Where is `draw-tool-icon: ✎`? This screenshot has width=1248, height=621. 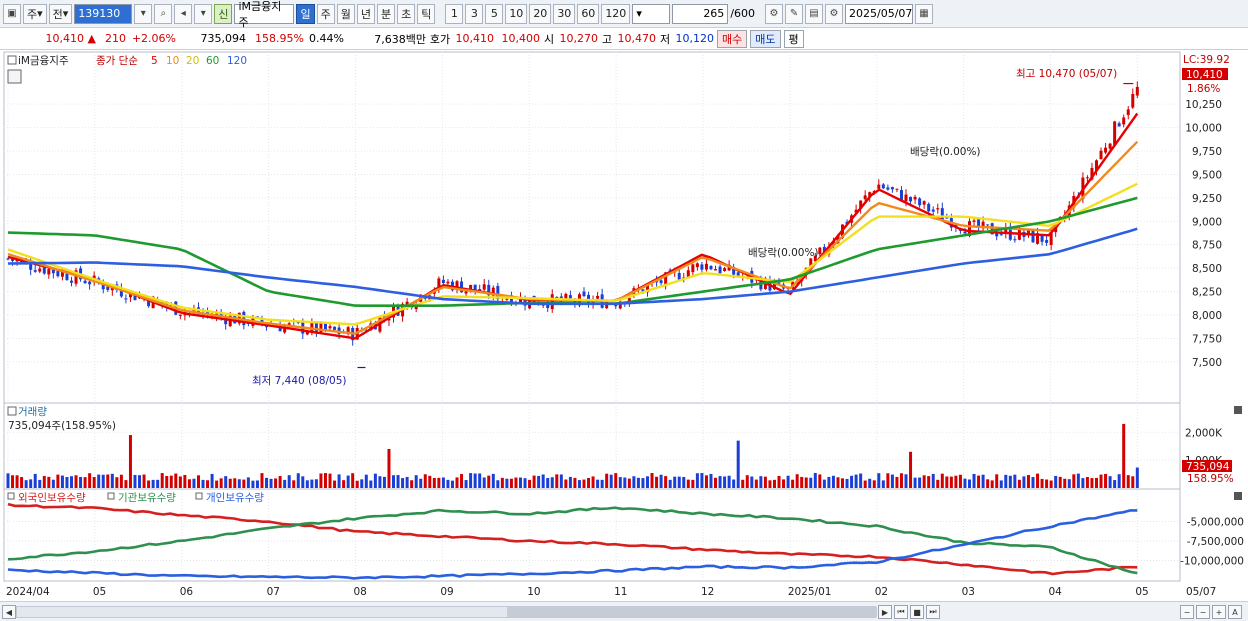
draw-tool-icon: ✎ is located at coordinates (794, 13).